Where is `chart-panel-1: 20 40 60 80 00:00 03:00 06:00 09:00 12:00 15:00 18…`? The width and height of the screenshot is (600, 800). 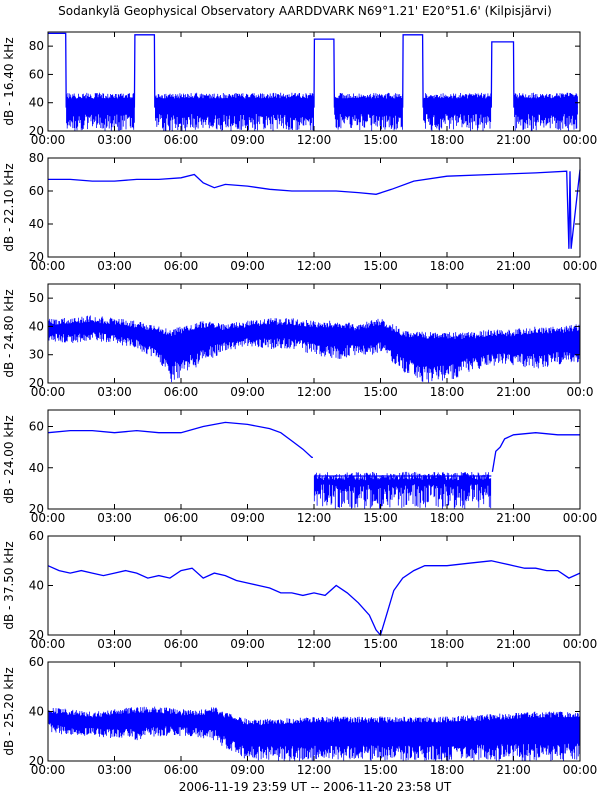 chart-panel-1: 20 40 60 80 00:00 03:00 06:00 09:00 12:00 15:00 18… is located at coordinates (300, 89).